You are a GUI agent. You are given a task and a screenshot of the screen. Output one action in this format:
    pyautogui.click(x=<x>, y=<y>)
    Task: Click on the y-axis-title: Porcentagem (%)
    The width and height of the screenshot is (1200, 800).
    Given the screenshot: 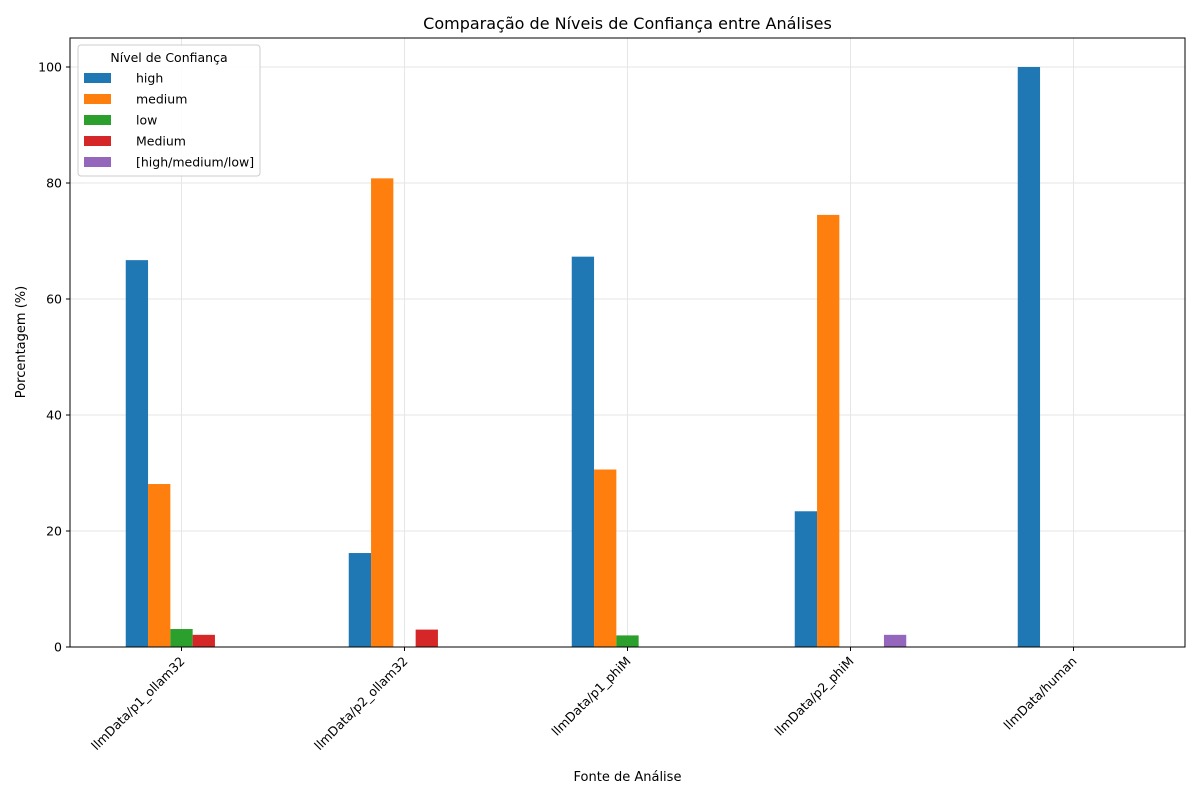 What is the action you would take?
    pyautogui.click(x=21, y=342)
    